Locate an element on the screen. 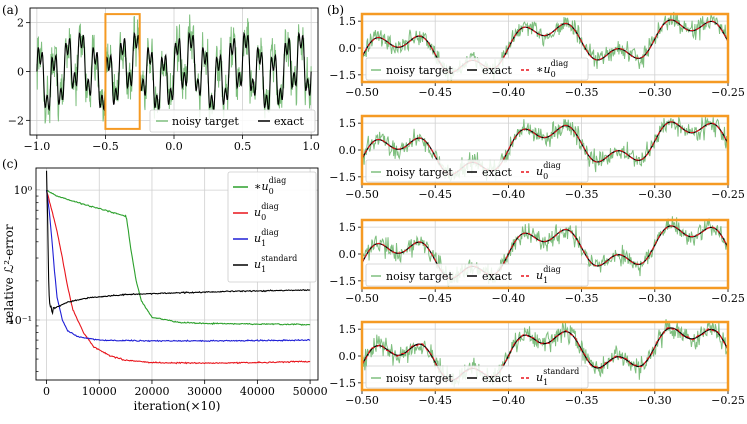 The image size is (747, 424). x-tick-label: 20000 is located at coordinates (151, 391).